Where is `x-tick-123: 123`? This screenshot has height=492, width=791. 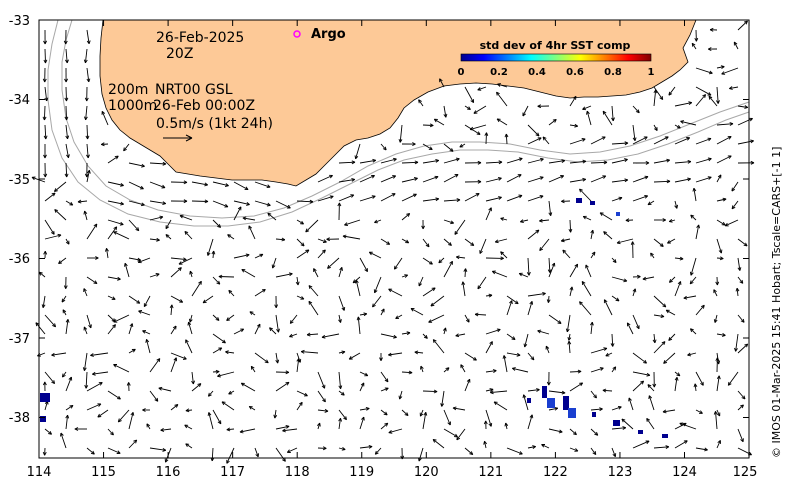
x-tick-123: 123 is located at coordinates (620, 472).